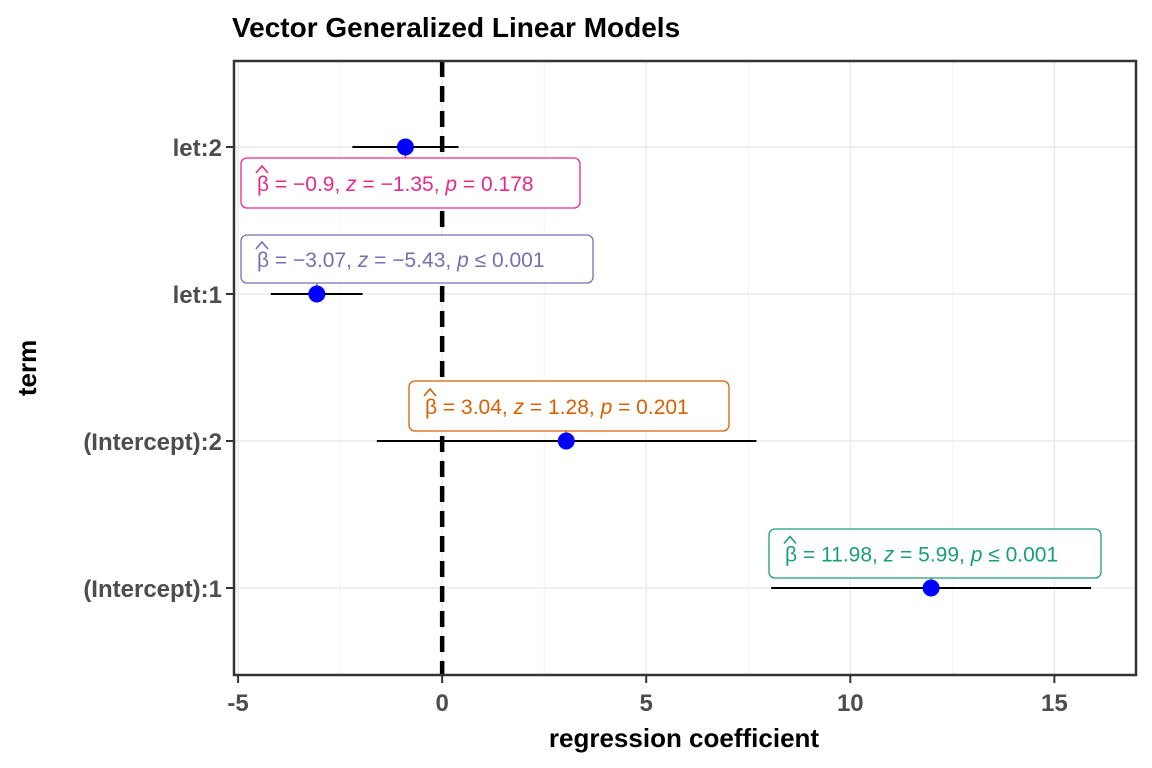  I want to click on label-text: β = 3.04, z = 1.28, p = 0.201, so click(557, 407).